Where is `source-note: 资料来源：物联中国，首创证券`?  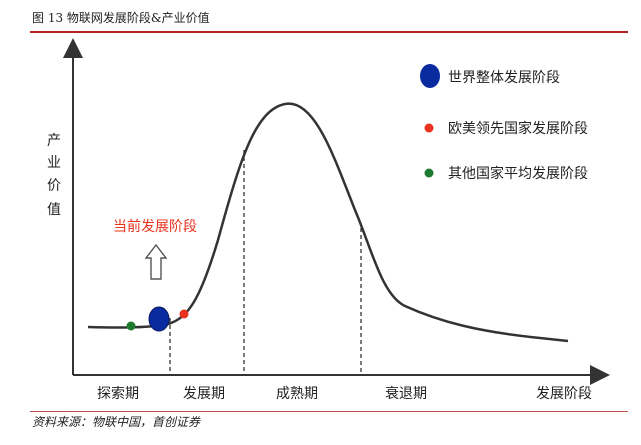 source-note: 资料来源：物联中国，首创证券 is located at coordinates (116, 422).